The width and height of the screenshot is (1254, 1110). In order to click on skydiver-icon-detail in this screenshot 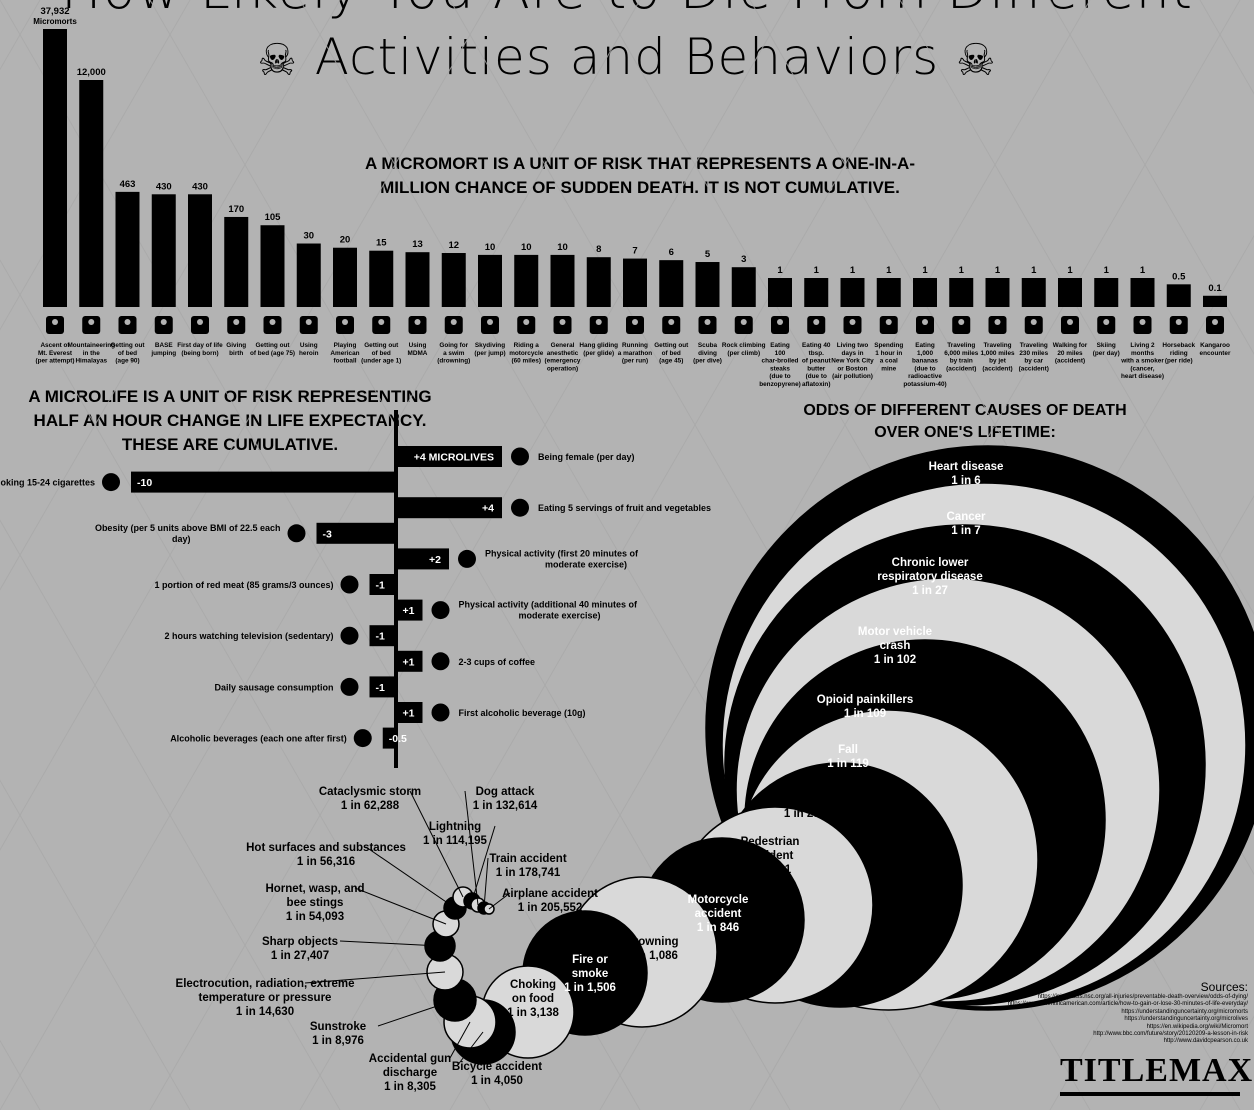, I will do `click(490, 322)`.